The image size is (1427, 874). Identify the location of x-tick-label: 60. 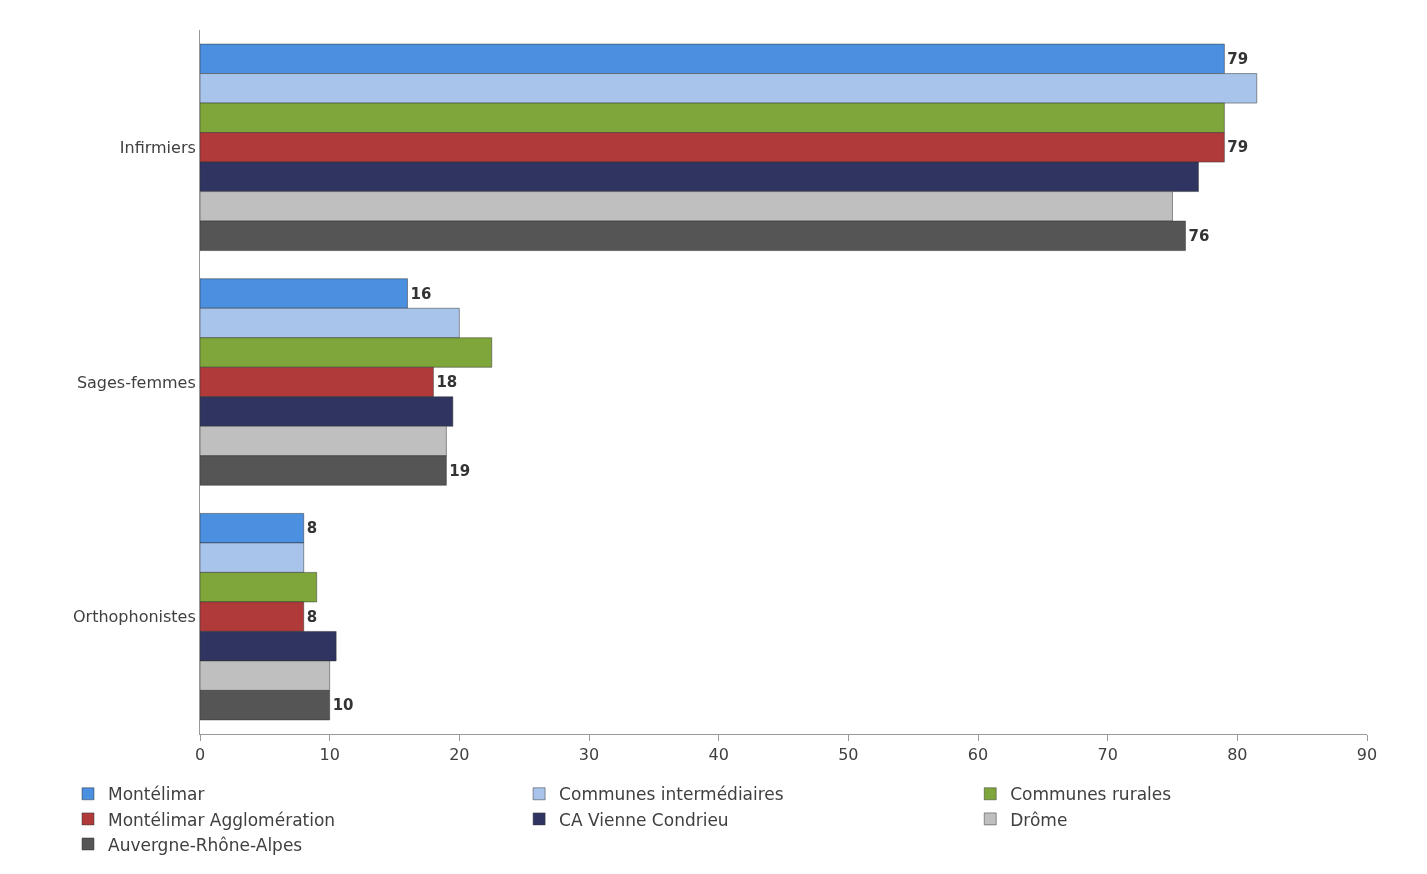
(978, 755).